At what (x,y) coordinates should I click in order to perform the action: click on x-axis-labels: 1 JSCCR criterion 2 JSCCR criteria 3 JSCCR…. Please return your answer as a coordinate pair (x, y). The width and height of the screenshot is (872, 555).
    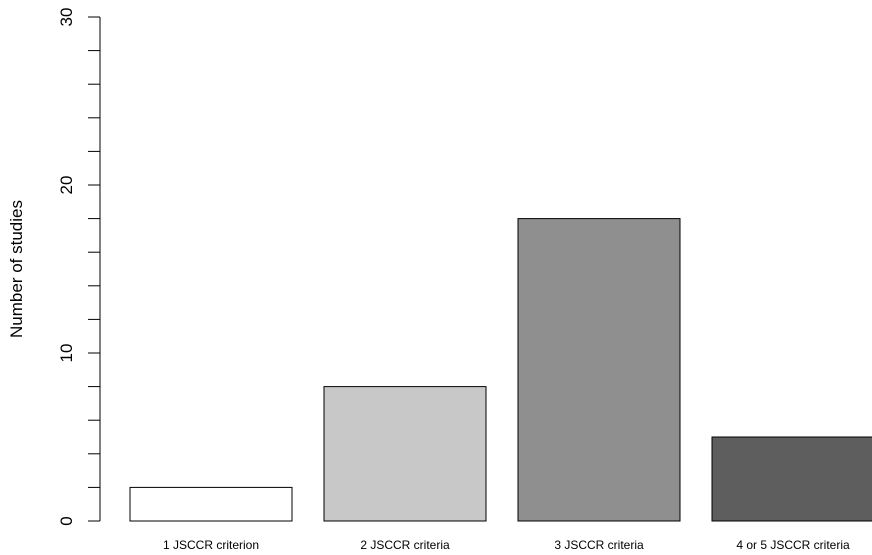
    Looking at the image, I should click on (506, 545).